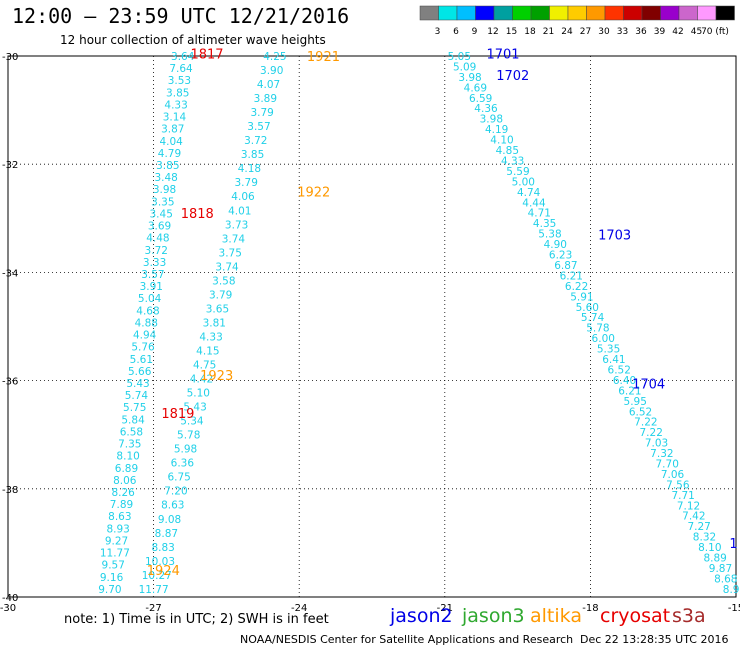 The image size is (740, 650). Describe the element at coordinates (421, 616) in the screenshot. I see `legend-jason2: jason2` at that location.